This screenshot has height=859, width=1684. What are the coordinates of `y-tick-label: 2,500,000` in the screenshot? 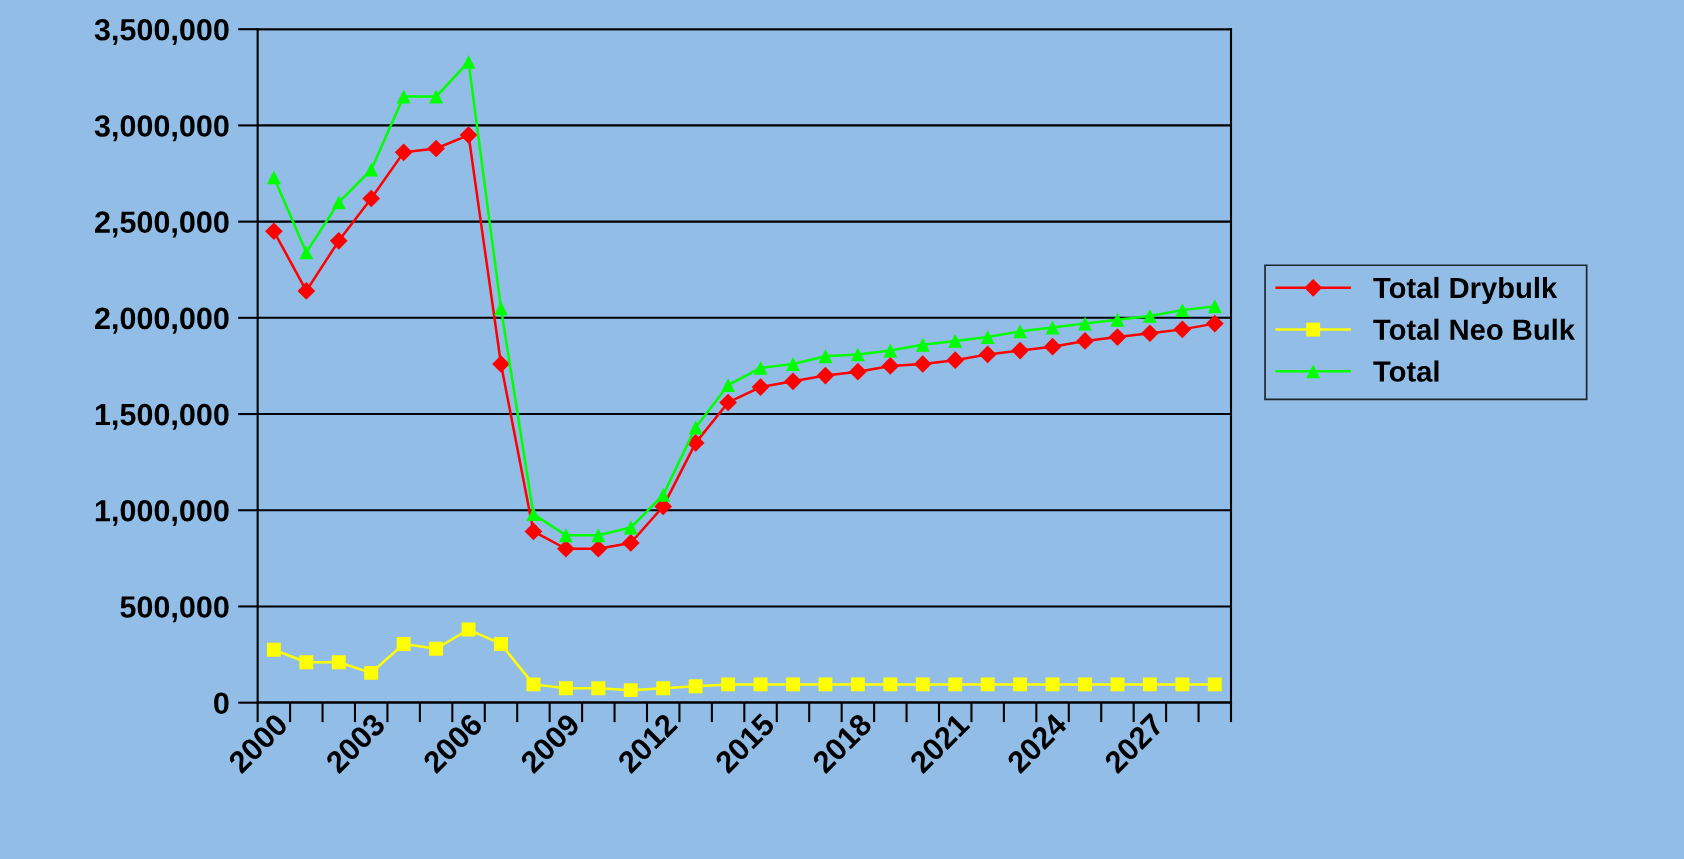 It's located at (162, 224).